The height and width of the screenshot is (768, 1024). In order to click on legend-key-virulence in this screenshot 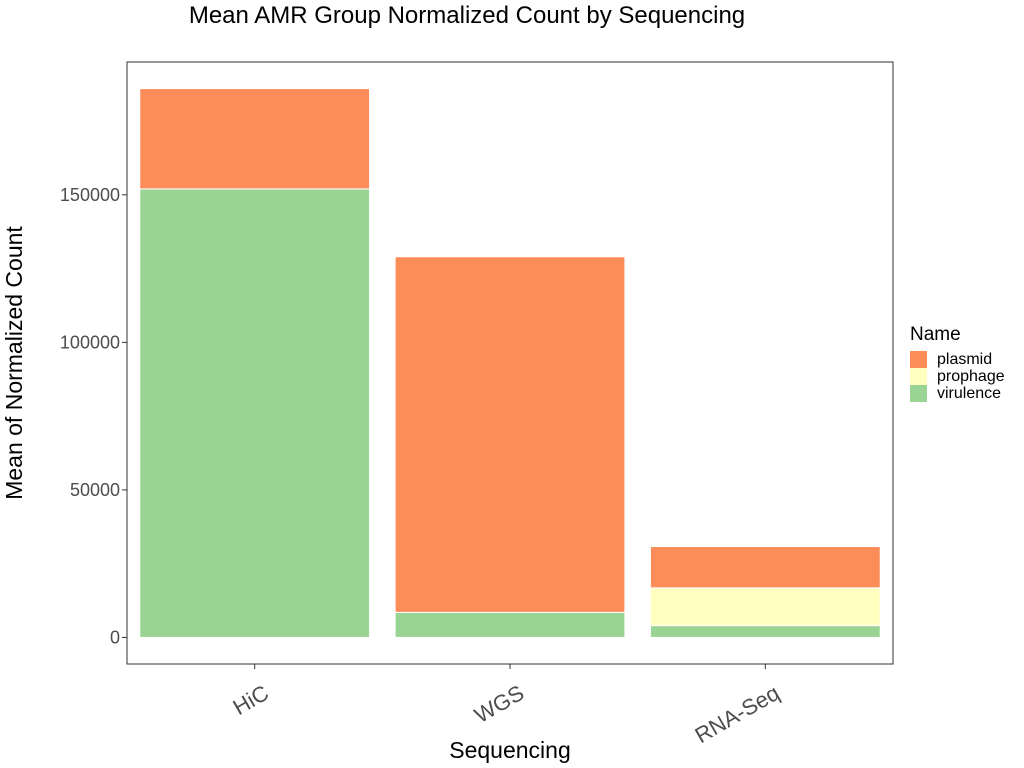, I will do `click(918, 393)`.